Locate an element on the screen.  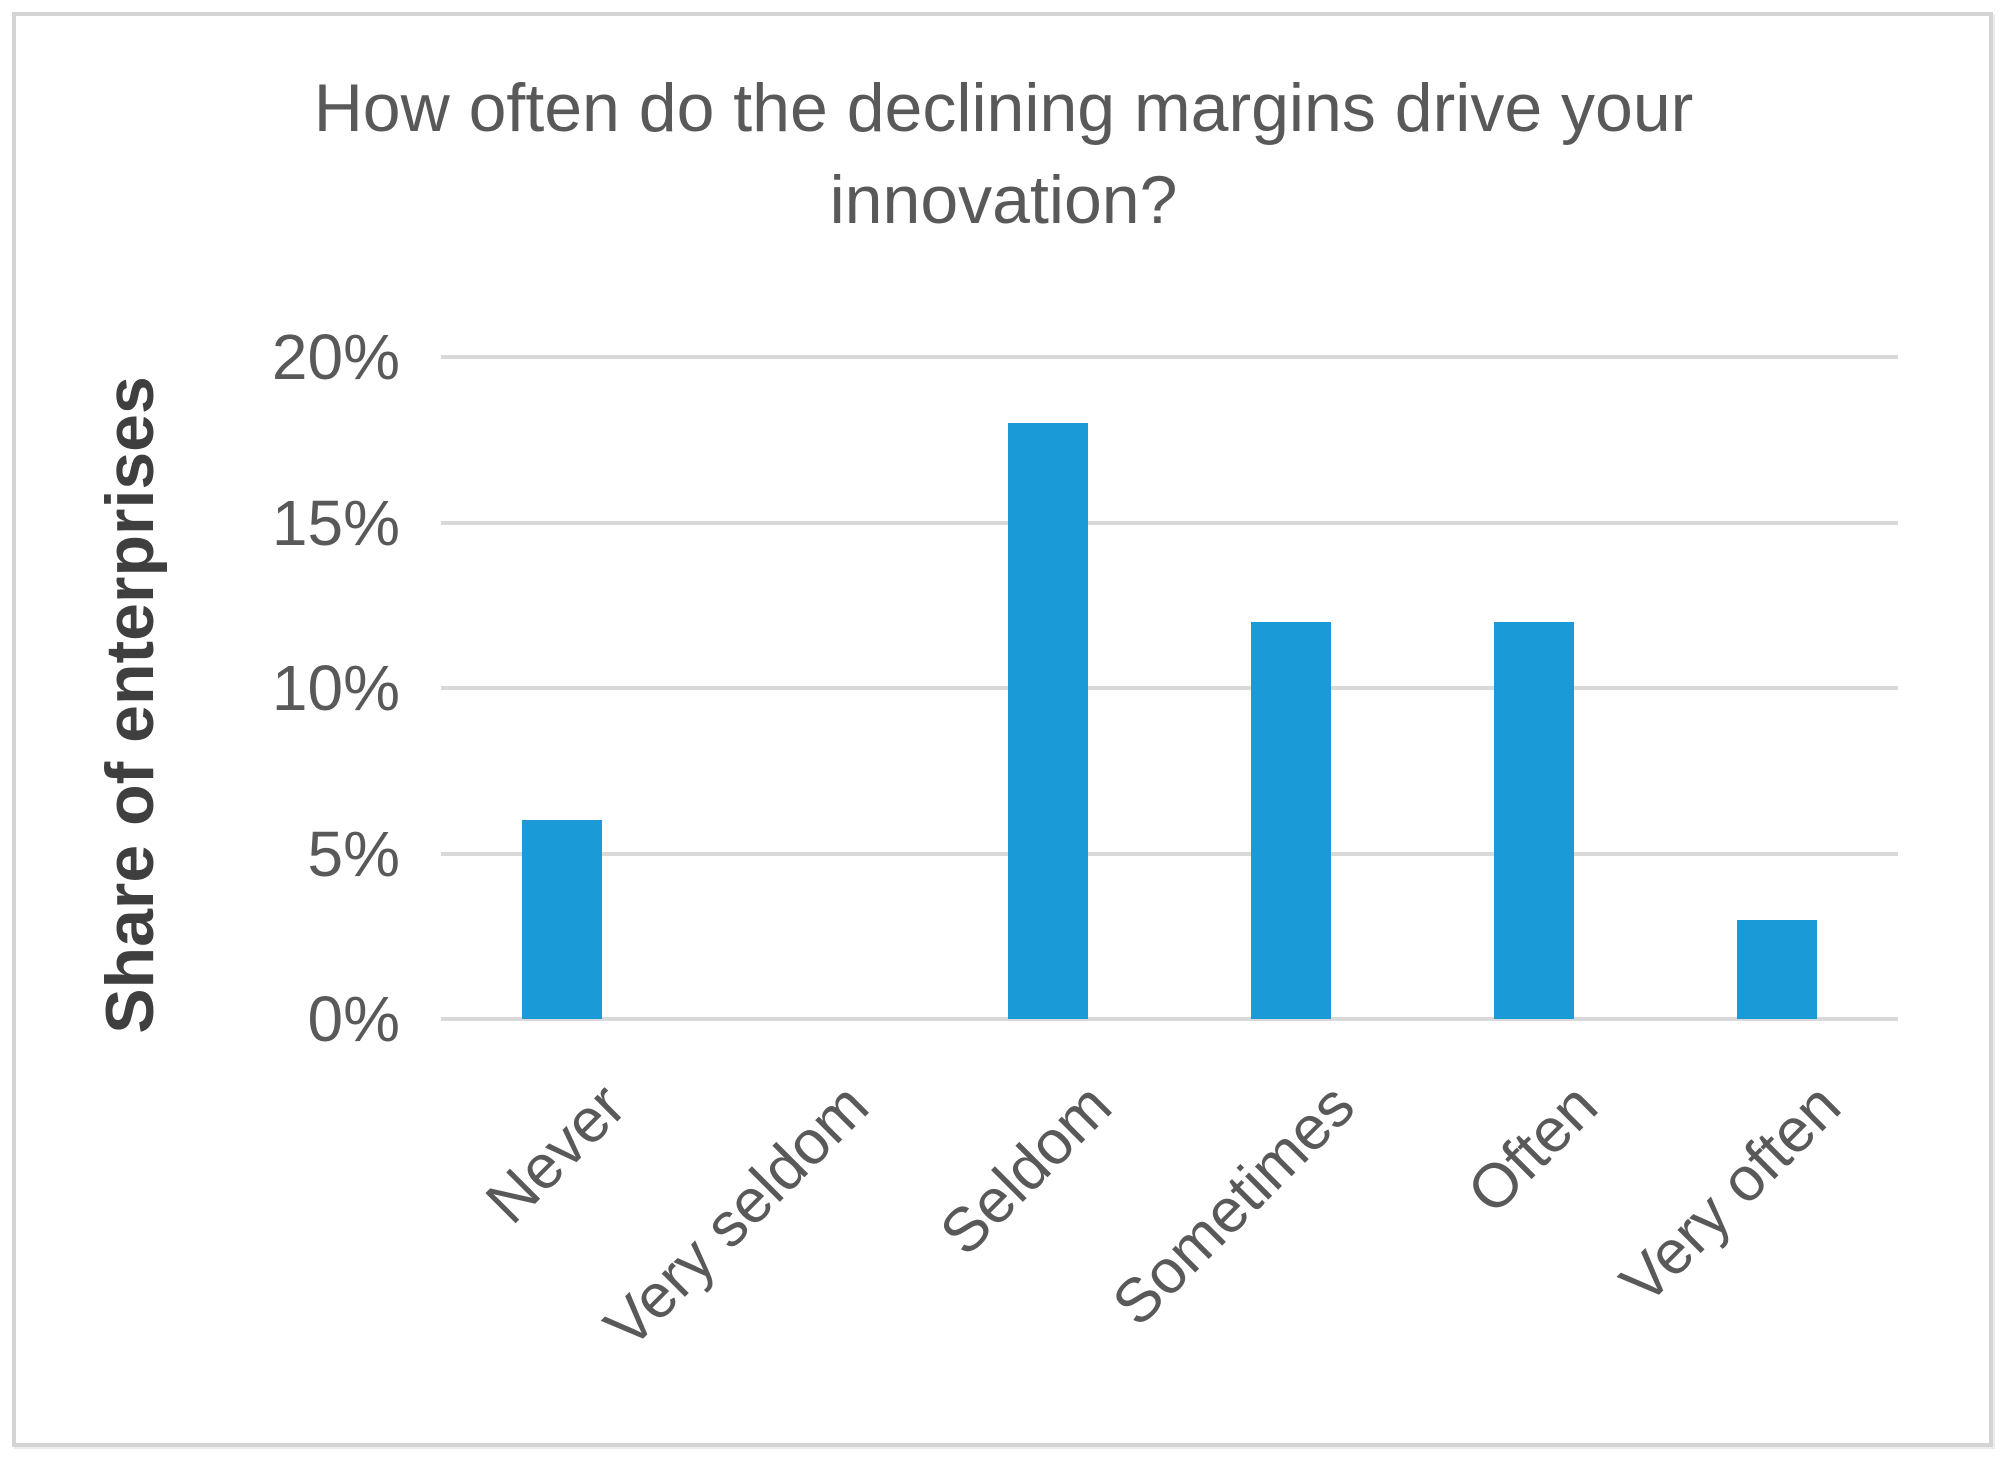
bar-very-often is located at coordinates (1776, 969).